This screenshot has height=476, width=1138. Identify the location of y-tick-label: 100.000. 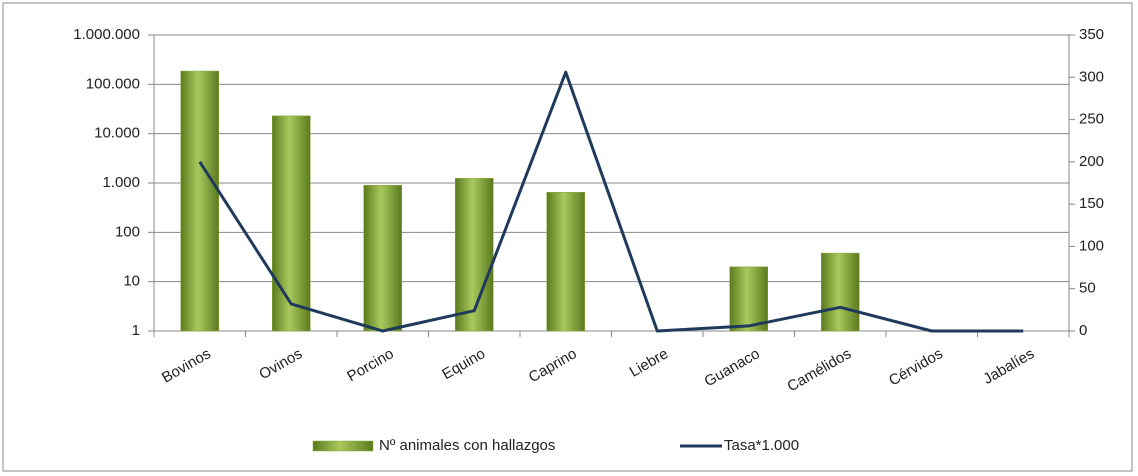
(113, 83).